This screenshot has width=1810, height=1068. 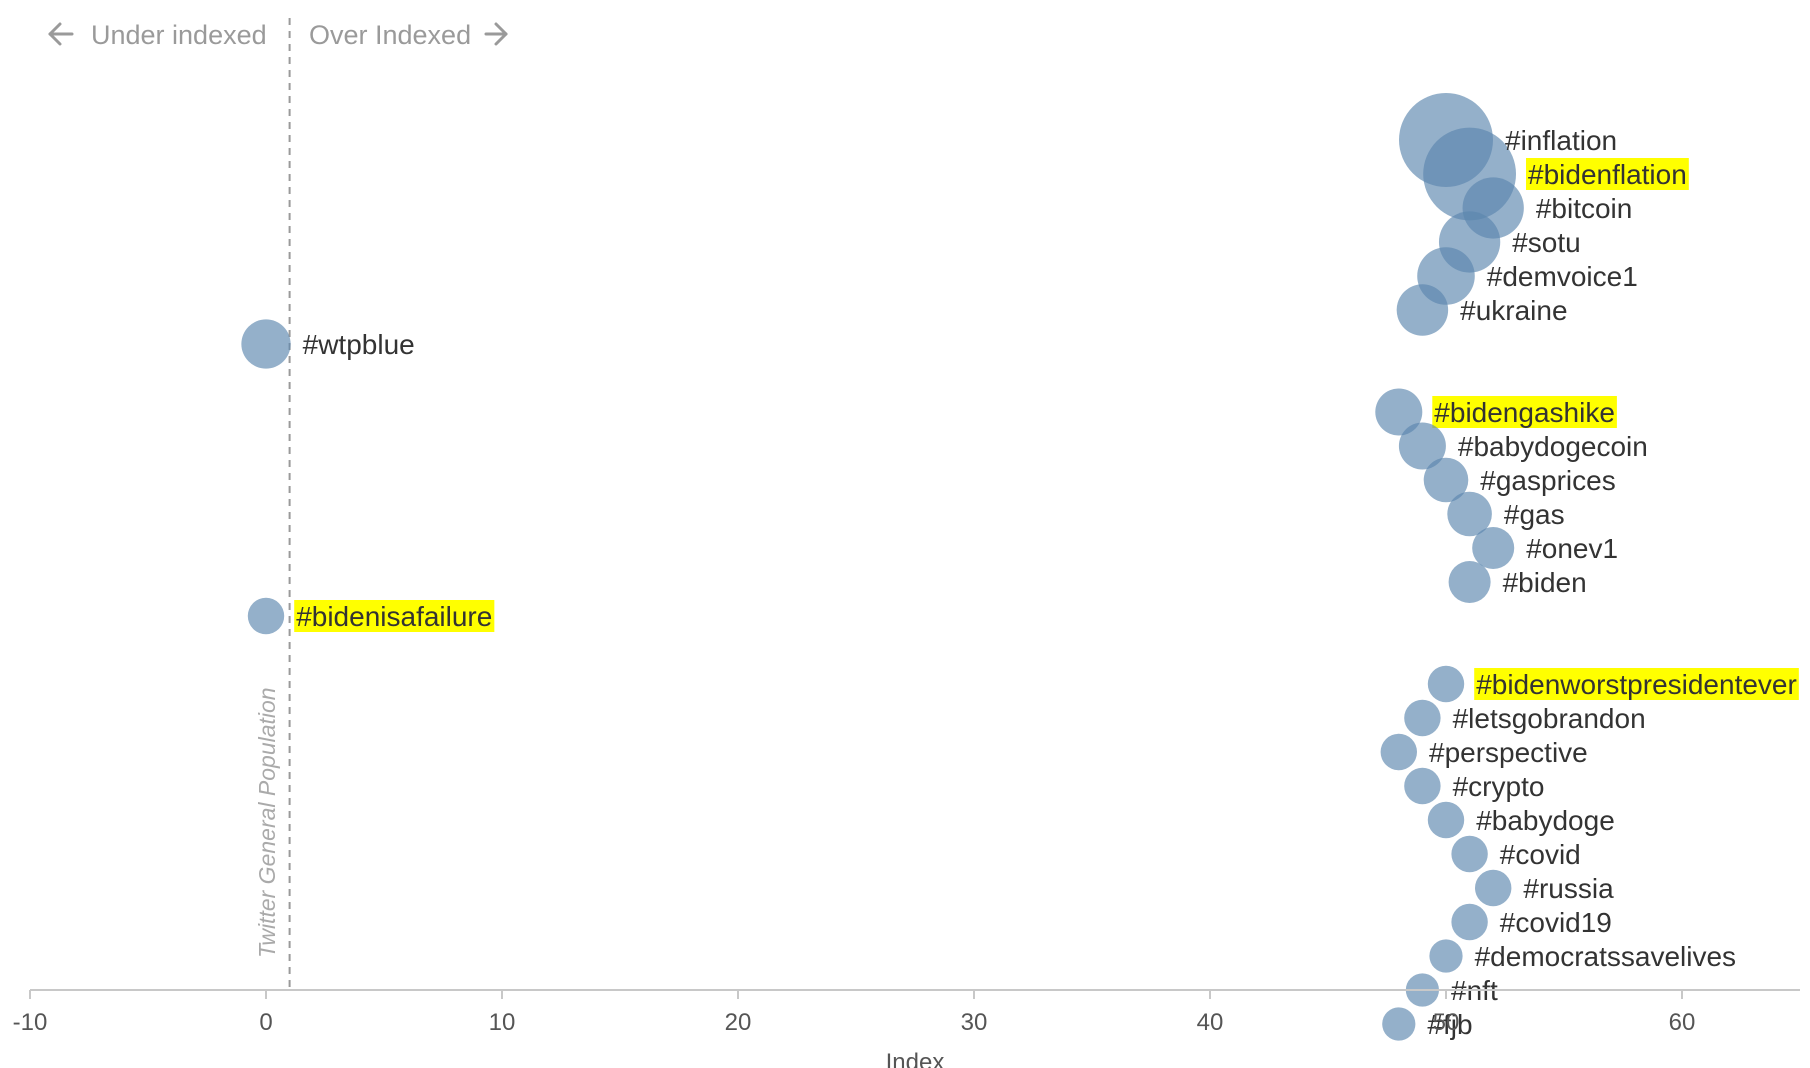 I want to click on reference-line-label: Twitter General Population, so click(x=267, y=822).